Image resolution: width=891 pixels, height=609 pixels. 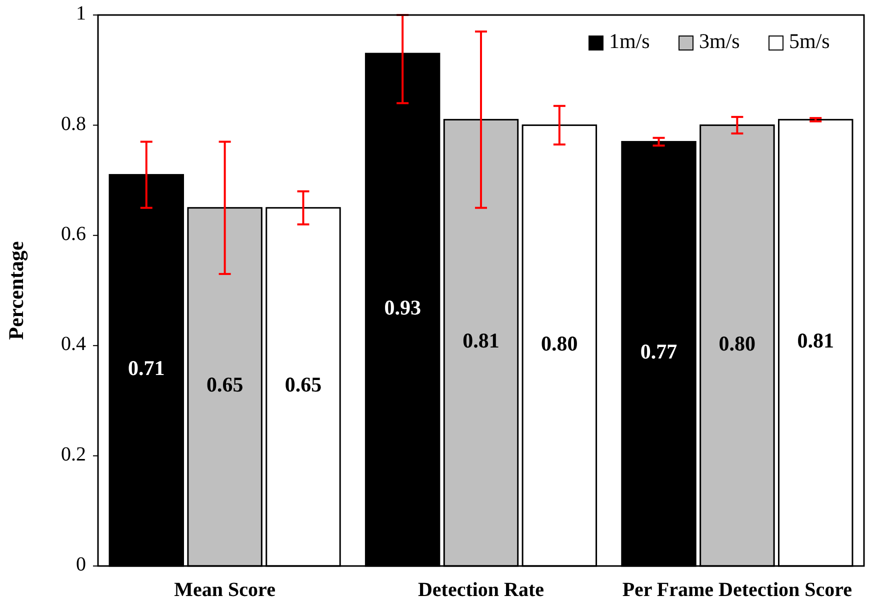 What do you see at coordinates (81, 565) in the screenshot?
I see `y-tick-label: 0` at bounding box center [81, 565].